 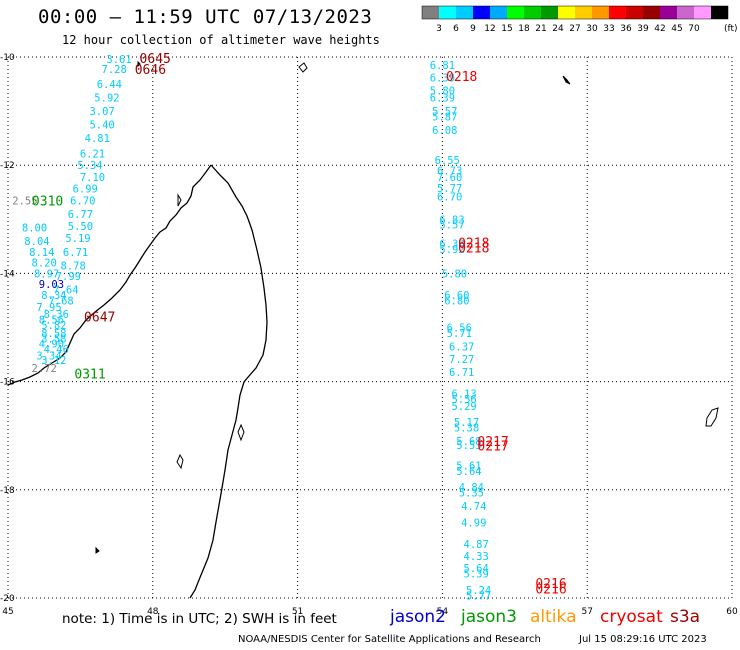 I want to click on color-scale-label: 27, so click(x=574, y=29).